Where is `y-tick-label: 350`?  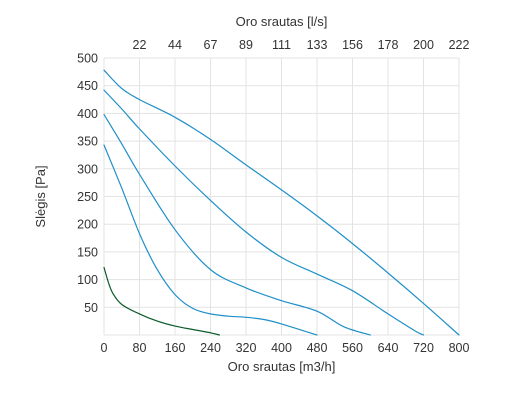
y-tick-label: 350 is located at coordinates (87, 142).